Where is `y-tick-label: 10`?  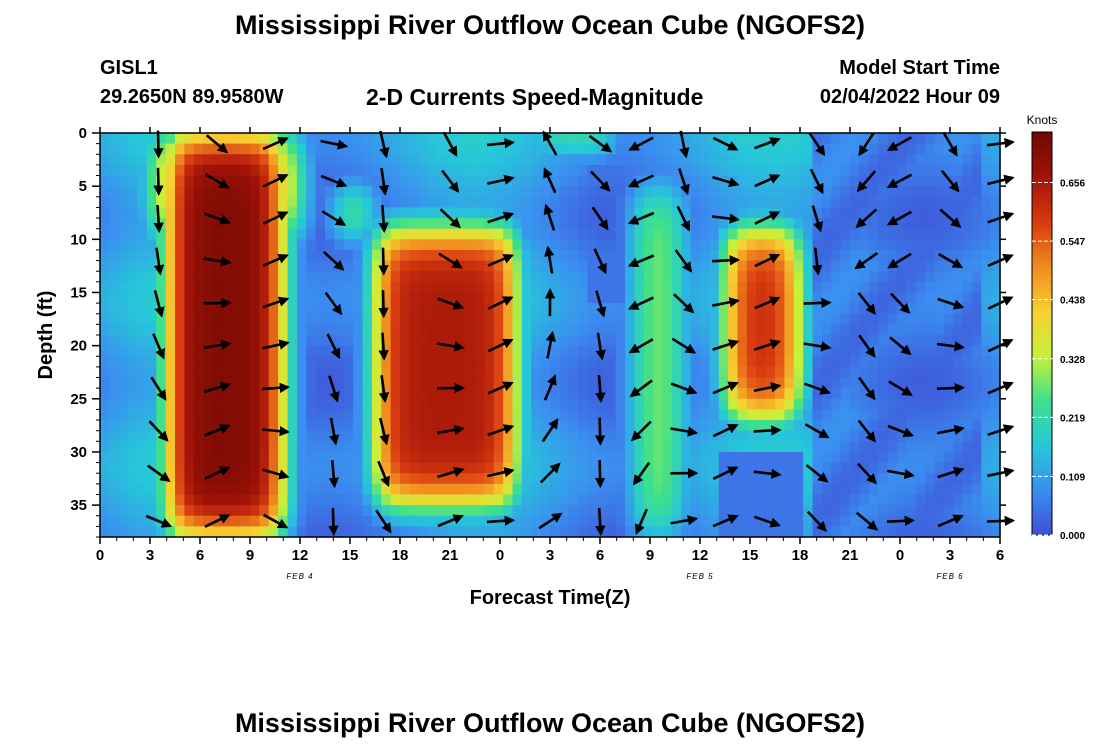
y-tick-label: 10 is located at coordinates (78, 239).